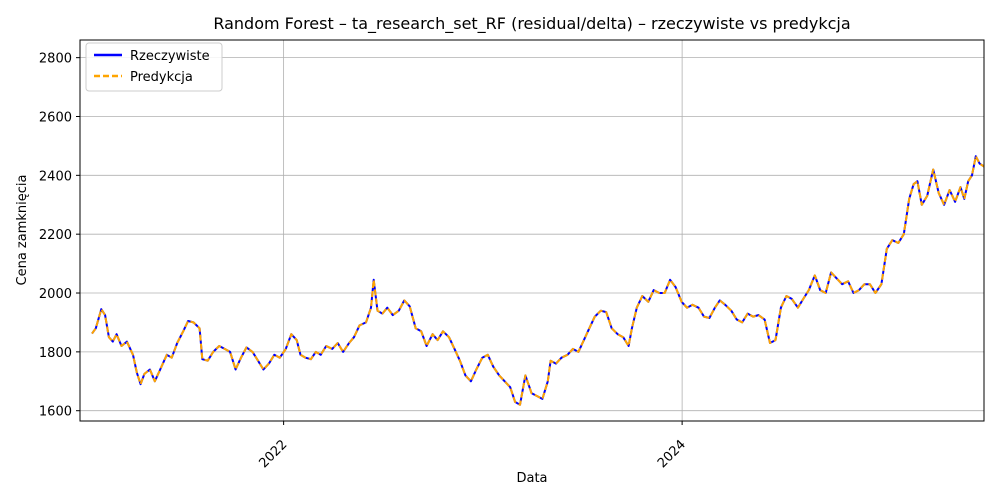 The width and height of the screenshot is (1000, 500). What do you see at coordinates (22, 230) in the screenshot?
I see `y-axis-label: Cena zamknięcia` at bounding box center [22, 230].